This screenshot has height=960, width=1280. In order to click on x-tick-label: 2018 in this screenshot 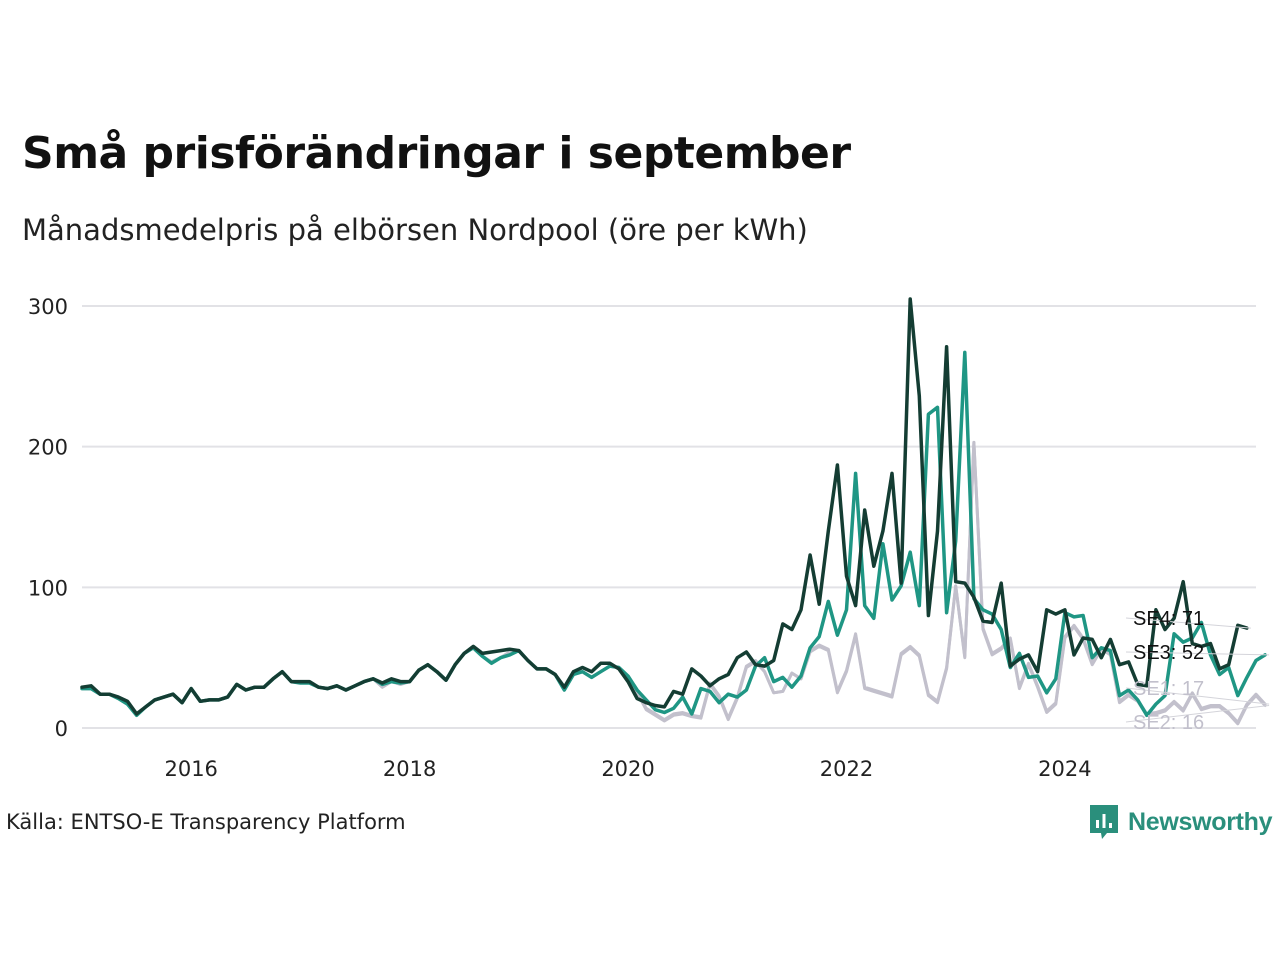, I will do `click(409, 769)`.